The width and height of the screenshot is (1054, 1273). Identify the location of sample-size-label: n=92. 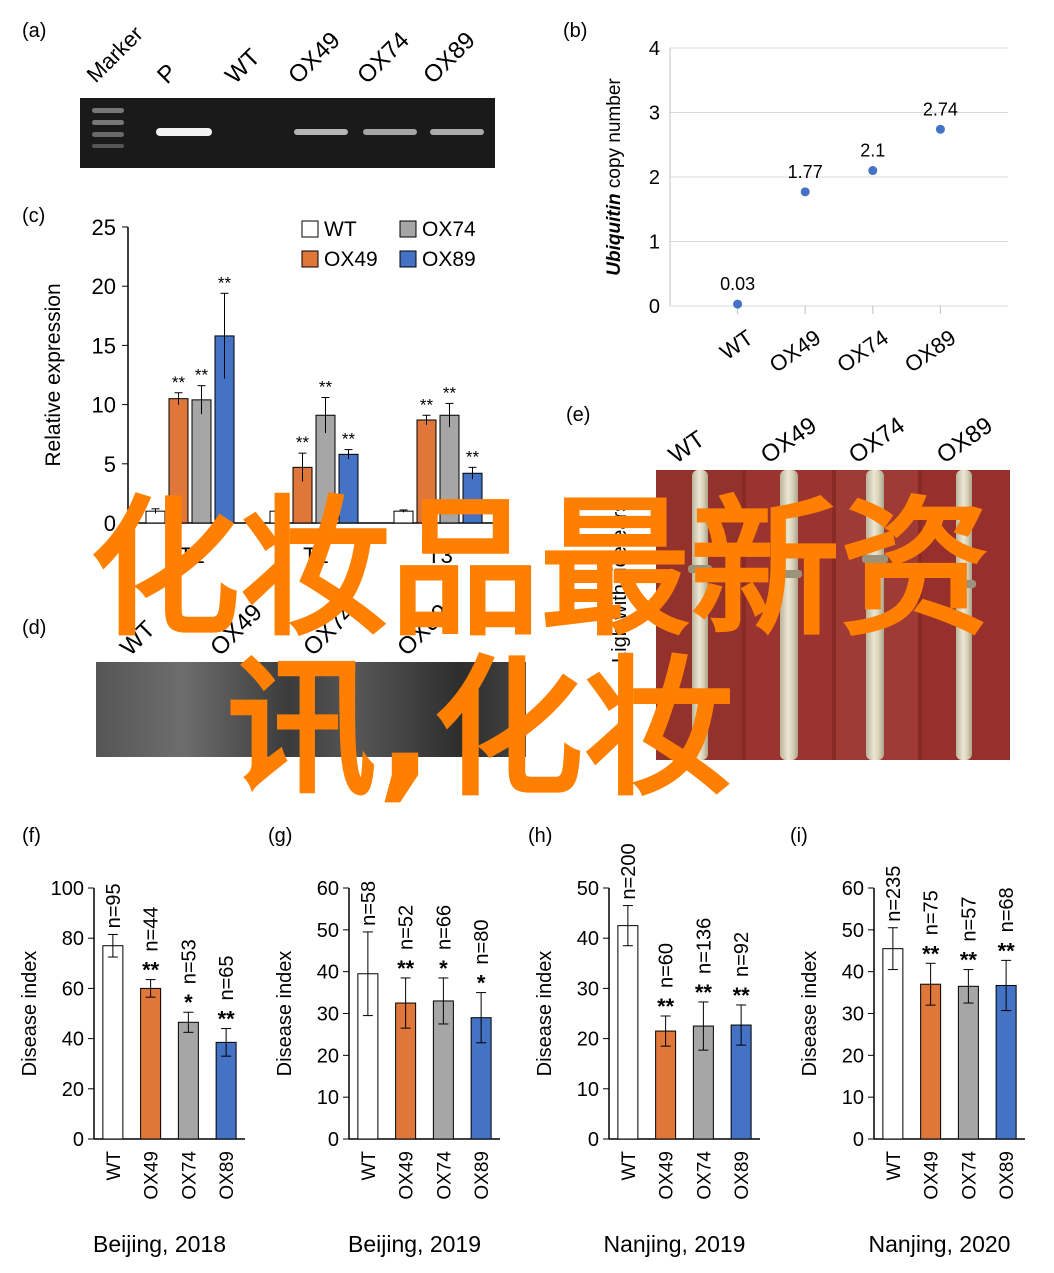
(742, 954).